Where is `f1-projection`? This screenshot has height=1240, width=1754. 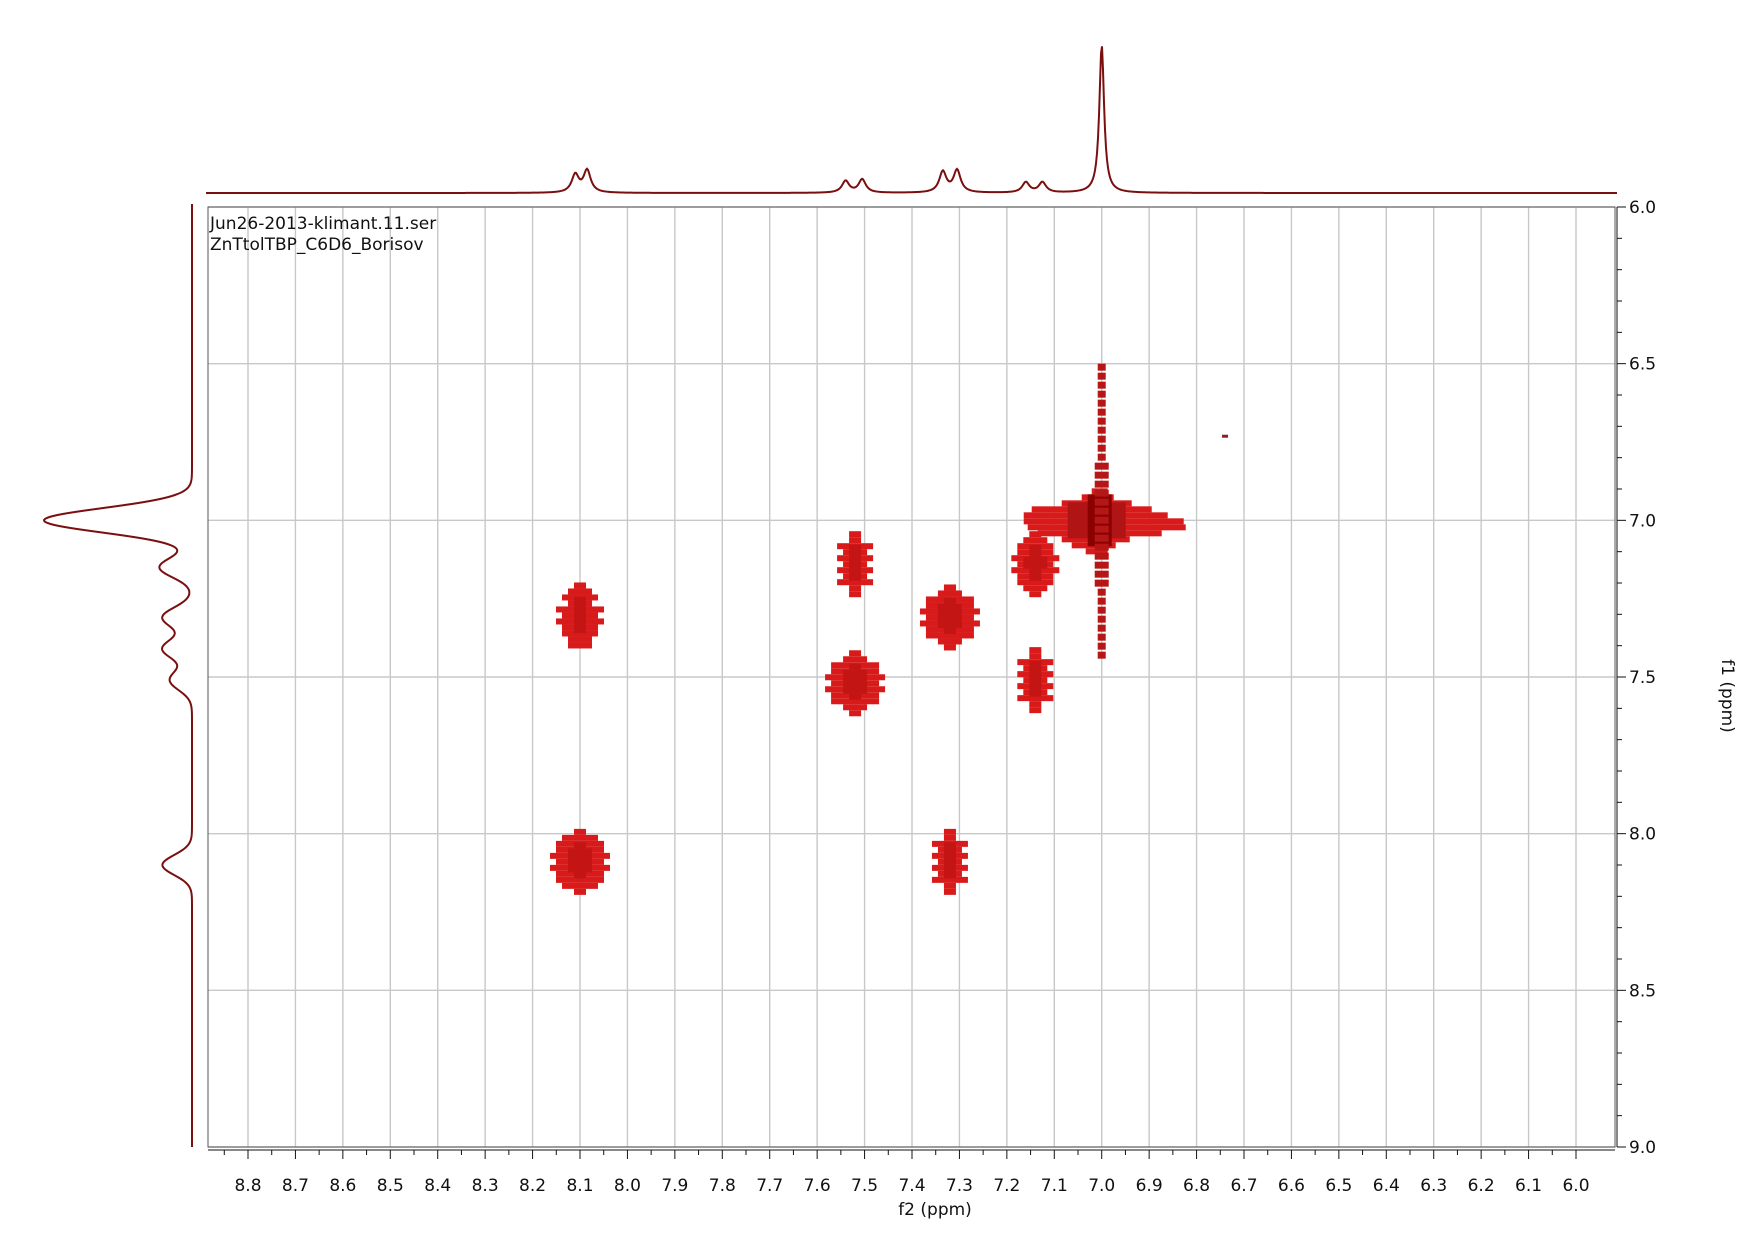
f1-projection is located at coordinates (117, 675).